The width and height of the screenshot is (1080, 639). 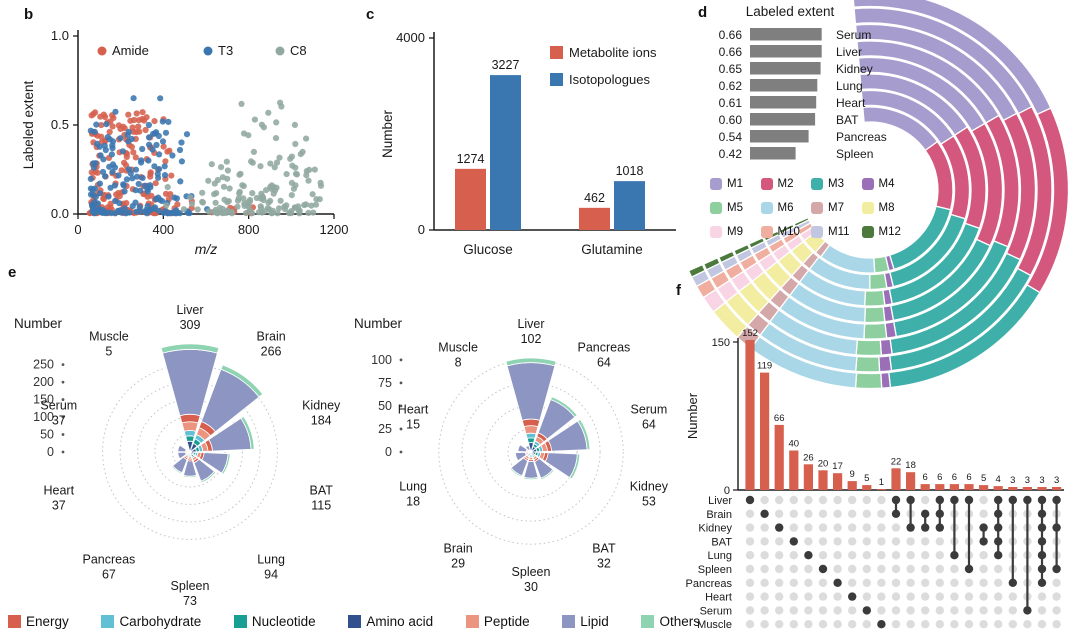 I want to click on sector-value: 73, so click(x=190, y=601).